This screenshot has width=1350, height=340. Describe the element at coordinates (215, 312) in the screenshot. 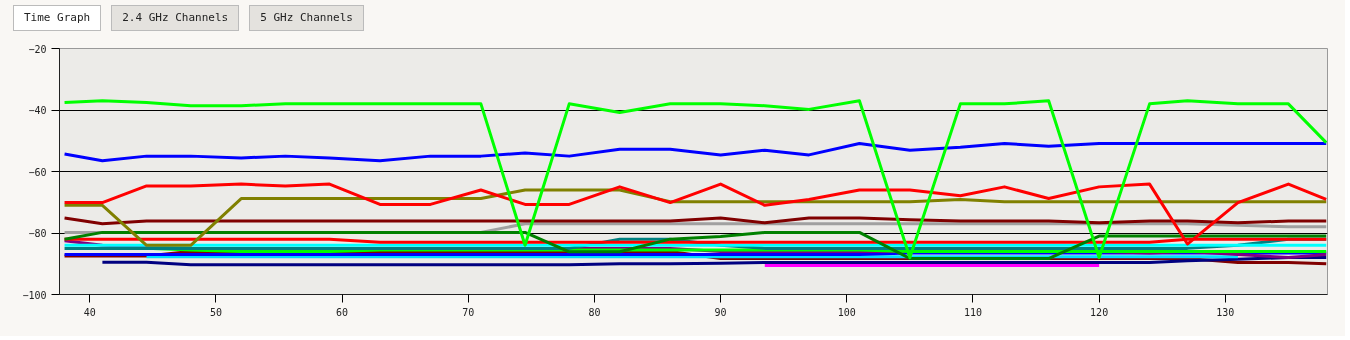

I see `x-tick-label: 50` at that location.